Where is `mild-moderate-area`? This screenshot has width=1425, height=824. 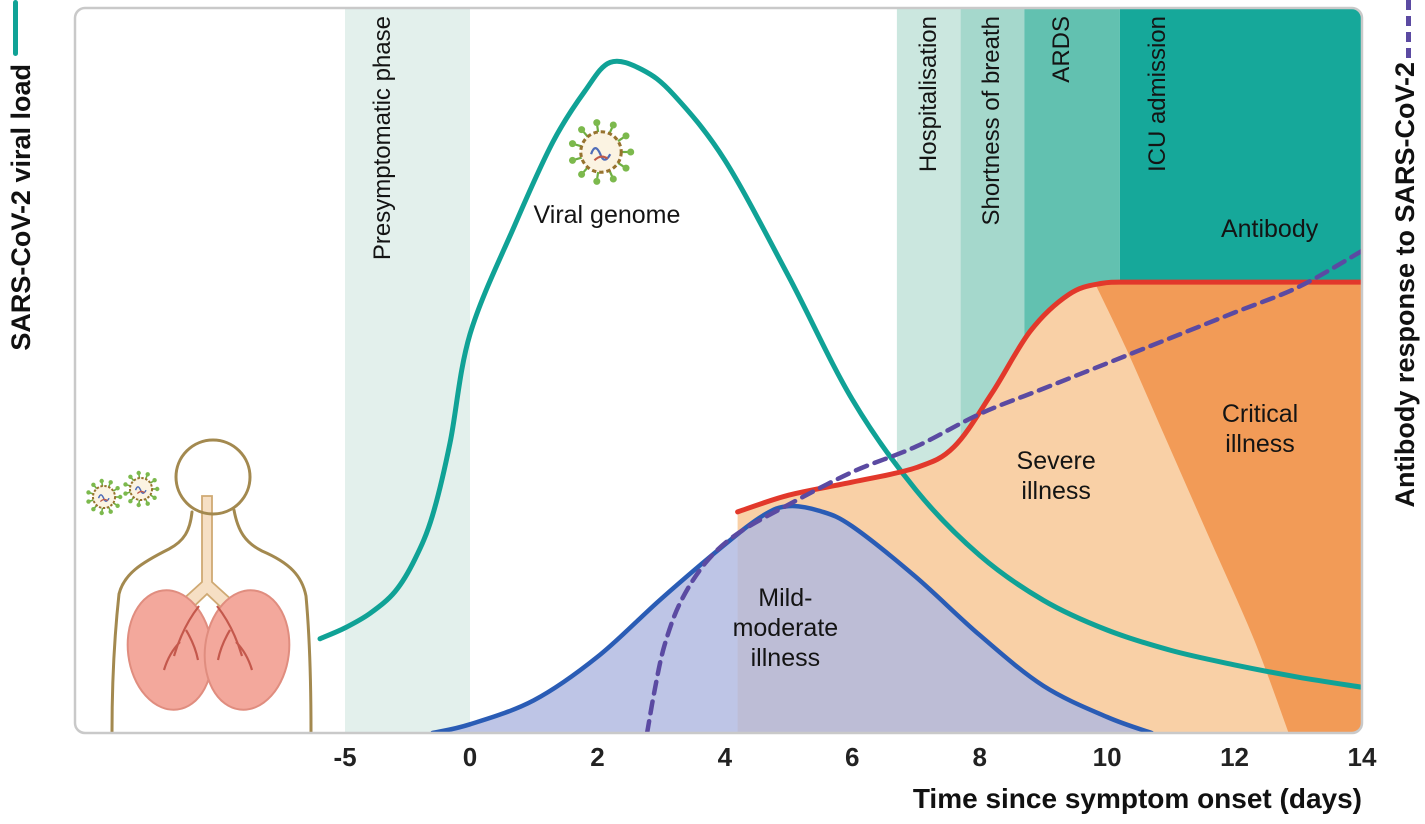 mild-moderate-area is located at coordinates (792, 619).